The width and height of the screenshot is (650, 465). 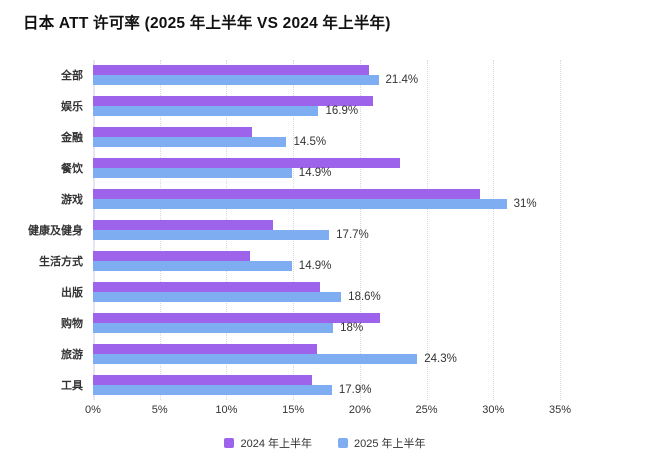 What do you see at coordinates (328, 411) in the screenshot?
I see `x-axis: 0% 5% 10% 15% 20% 25% 30% 35%` at bounding box center [328, 411].